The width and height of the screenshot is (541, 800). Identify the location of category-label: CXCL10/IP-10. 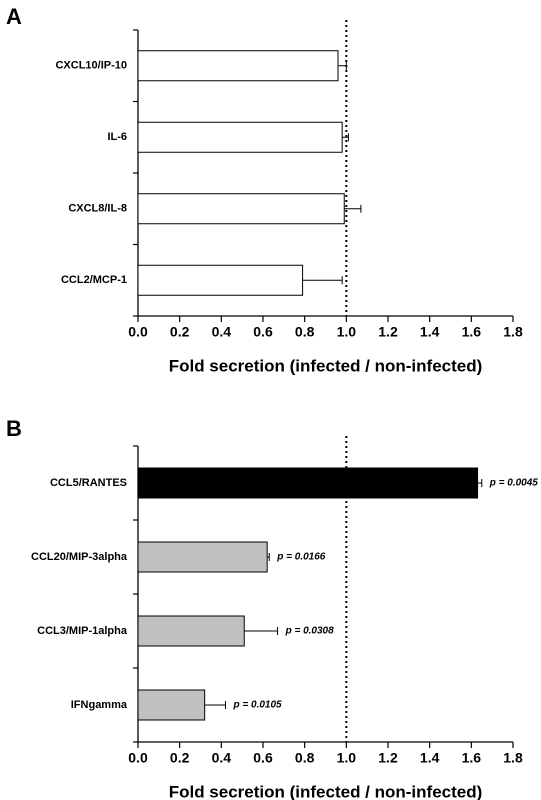
(91, 66).